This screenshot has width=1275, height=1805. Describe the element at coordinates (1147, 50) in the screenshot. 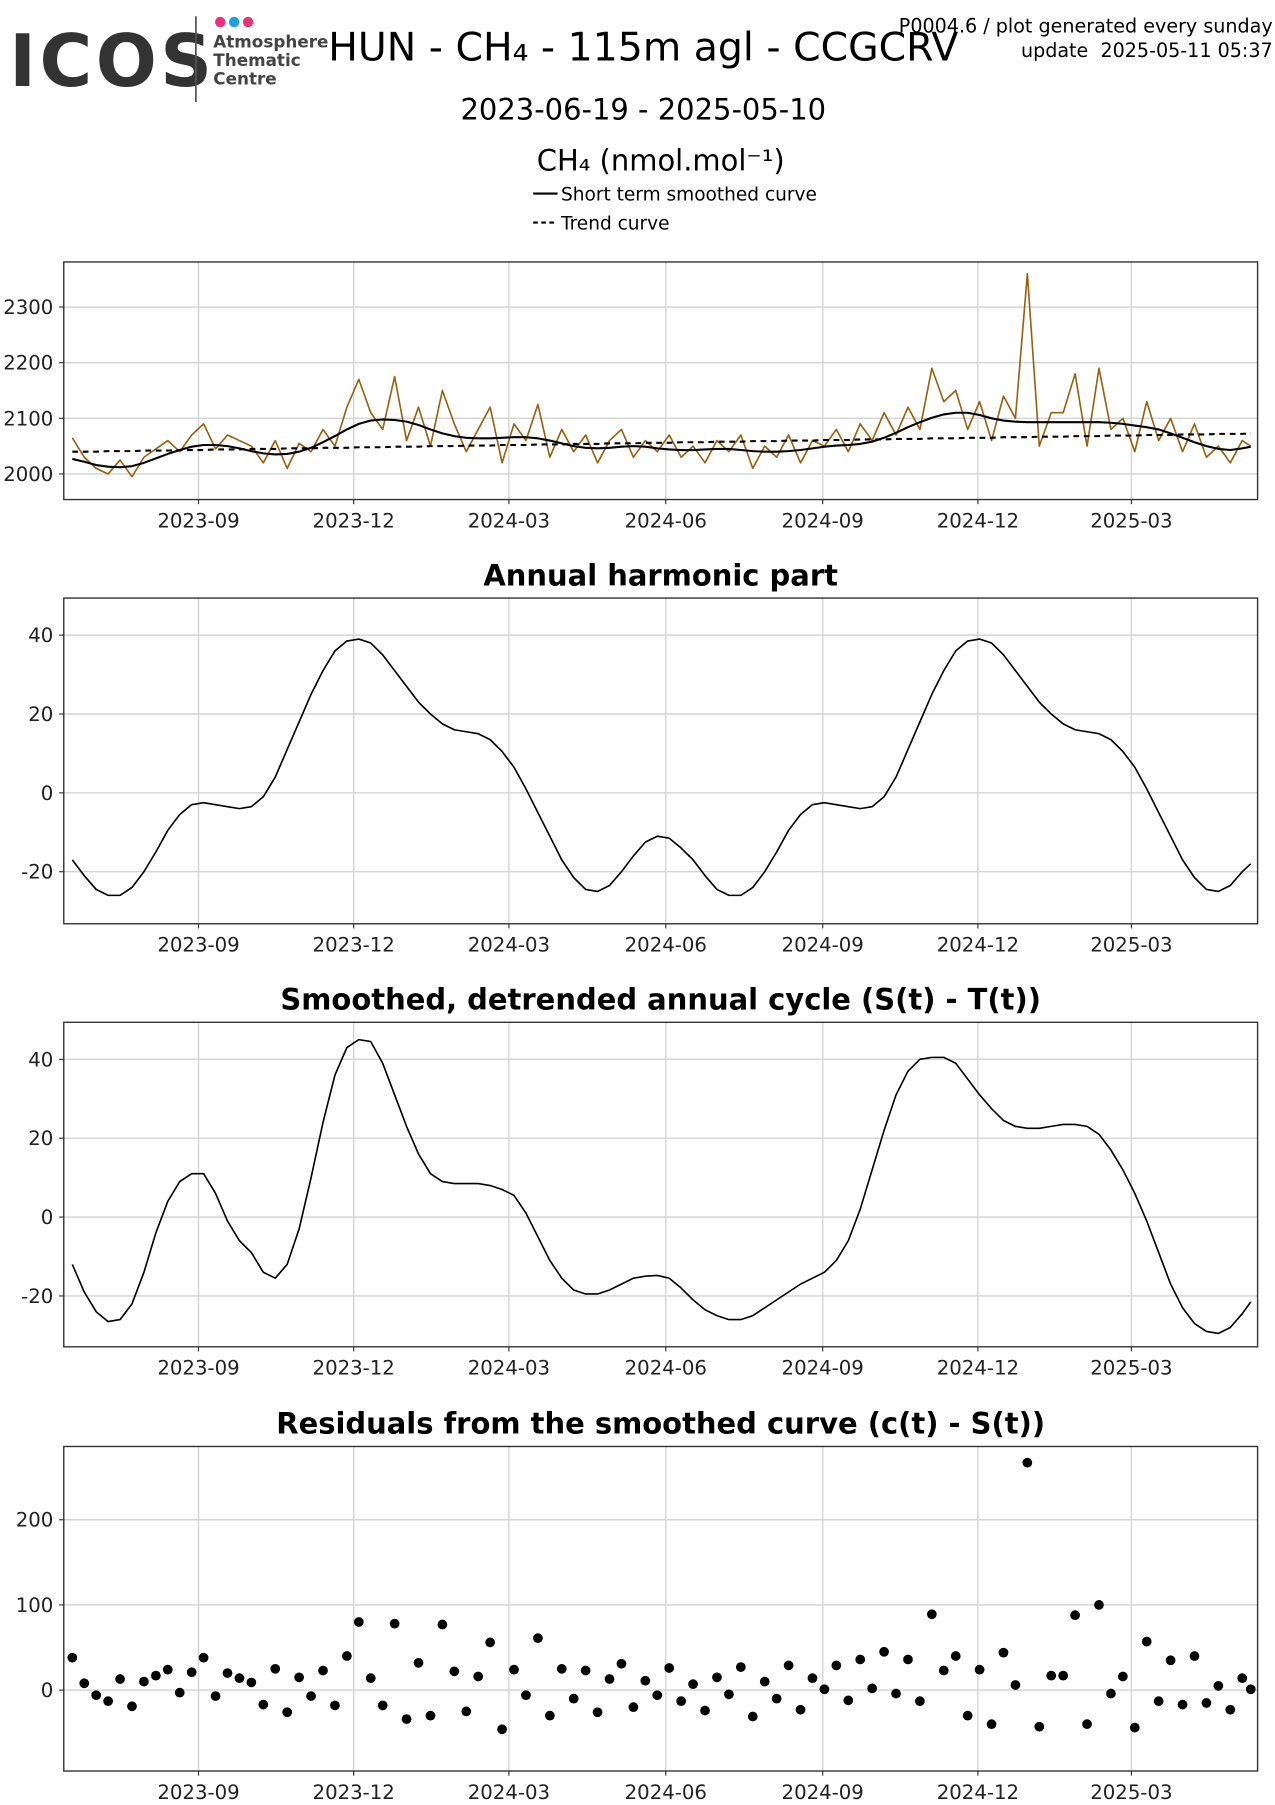

I see `note: update 2025-05-11 05:37` at that location.